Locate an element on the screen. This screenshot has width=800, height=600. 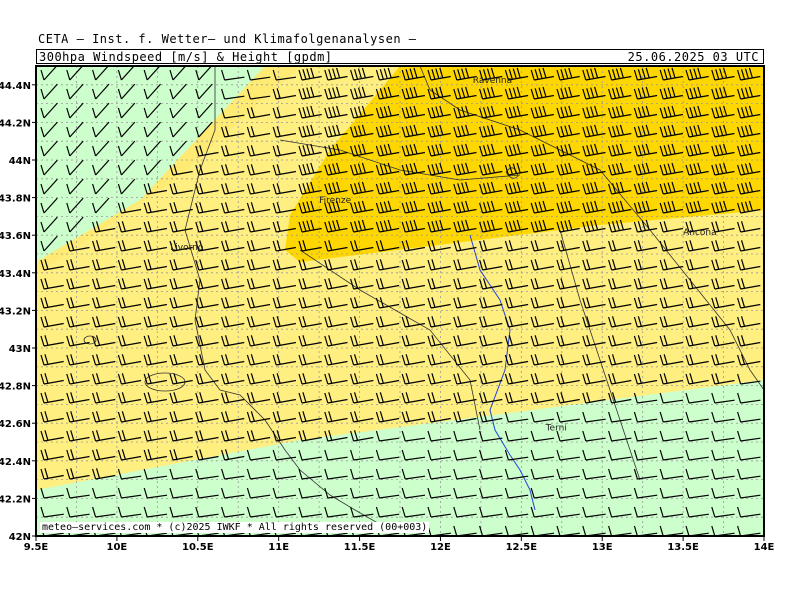
y-tick-label: 43.4N is located at coordinates (15, 274).